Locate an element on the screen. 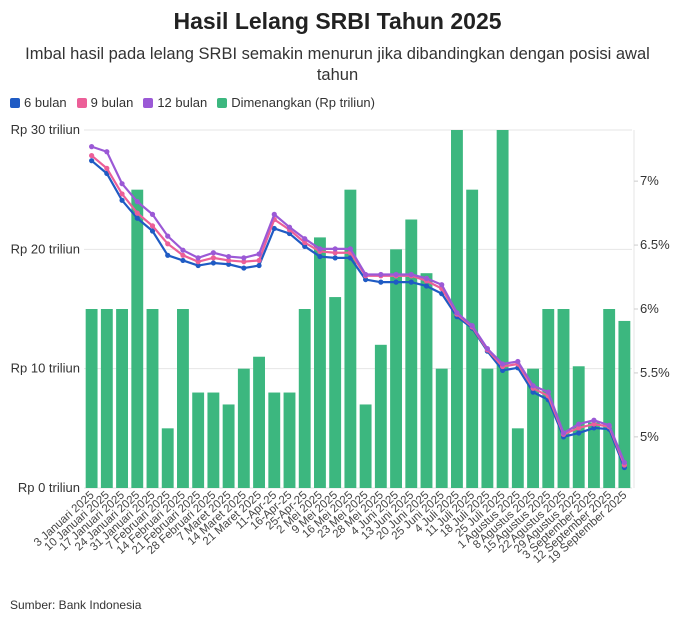  legend-item-9-bulan: 9 bulan is located at coordinates (105, 102).